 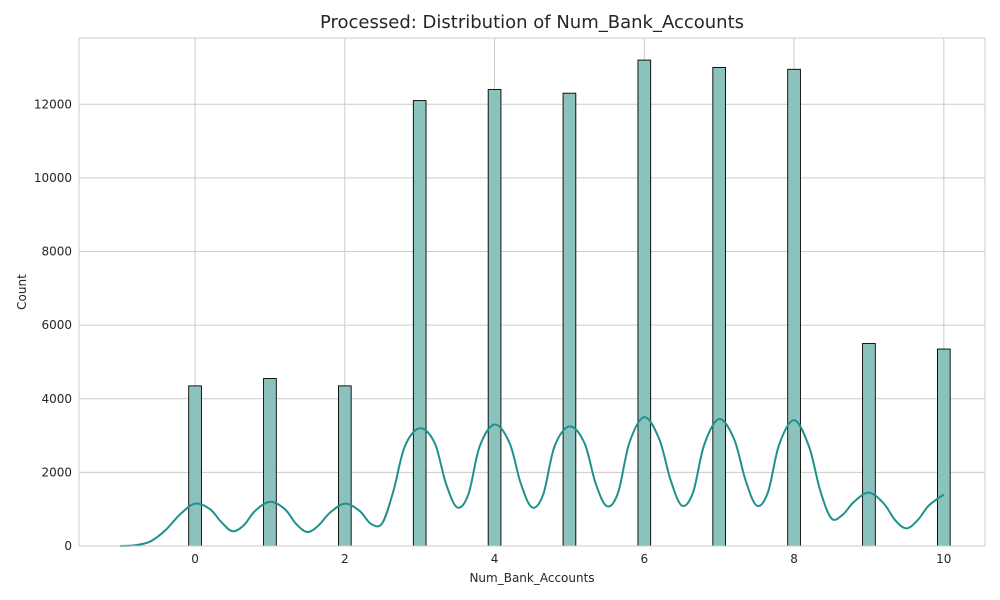 What do you see at coordinates (56, 399) in the screenshot?
I see `y-tick-label: 4000` at bounding box center [56, 399].